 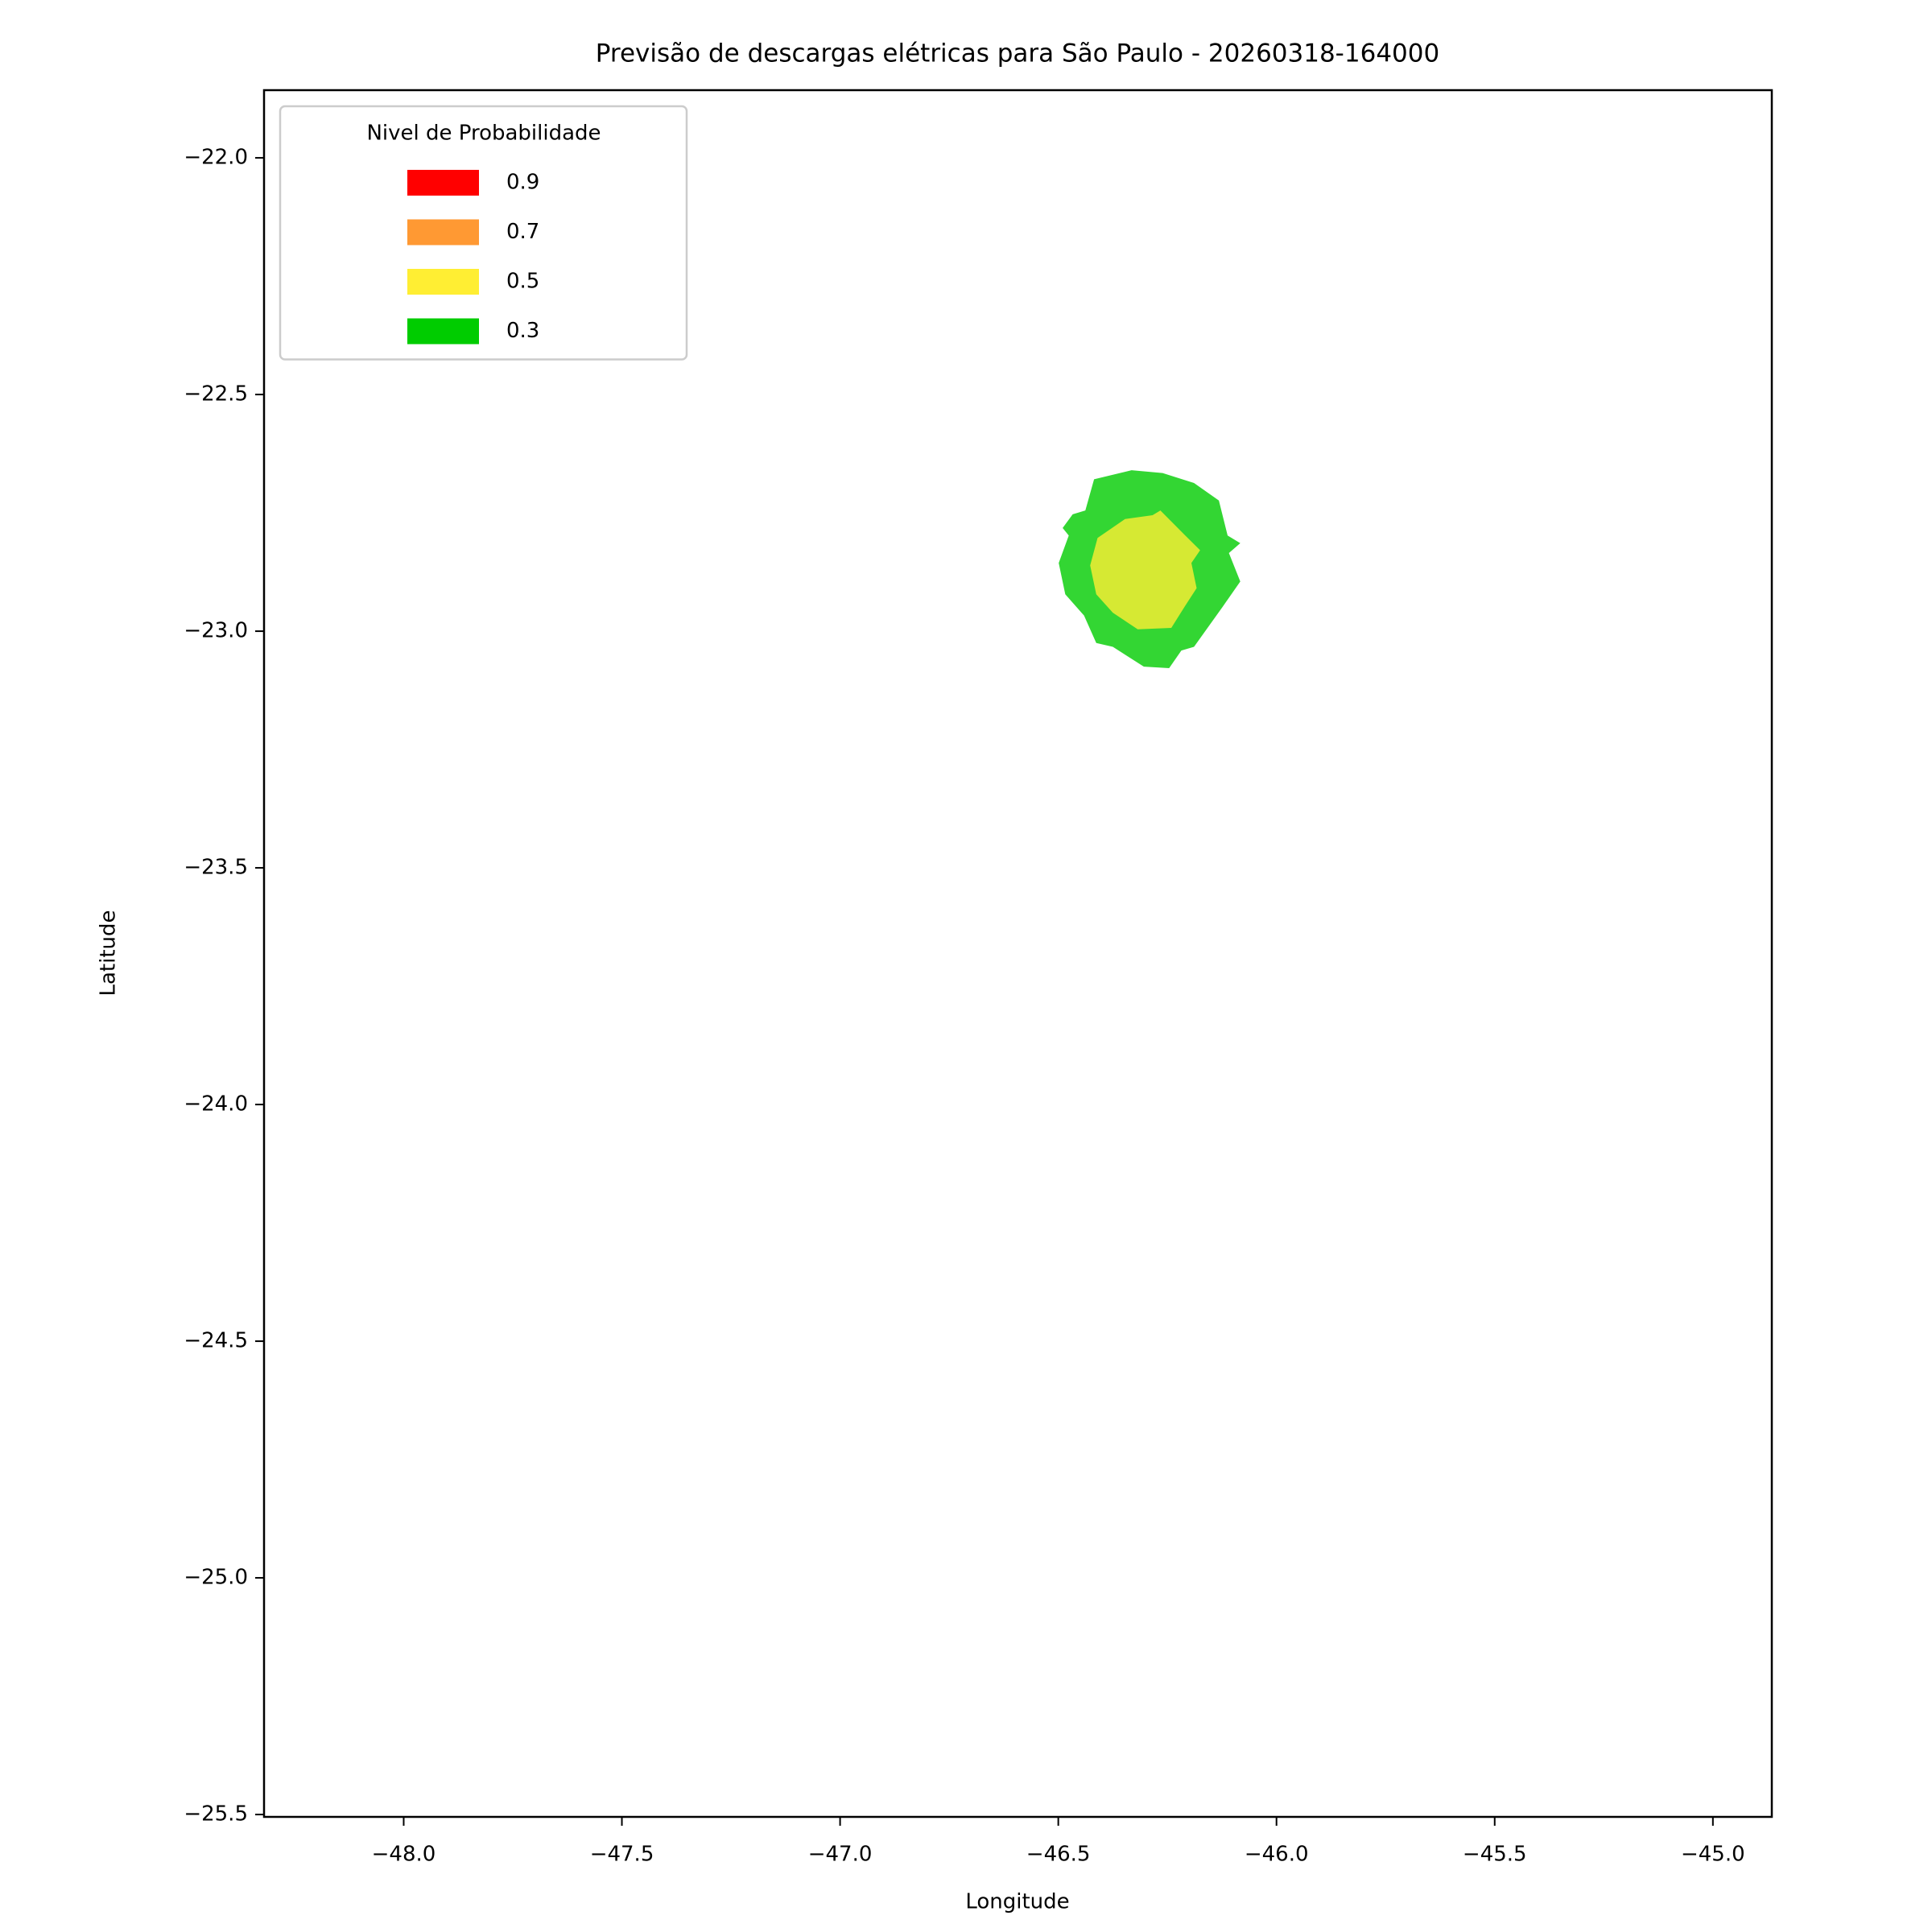 I want to click on y-tick-label: −24.0, so click(x=216, y=1104).